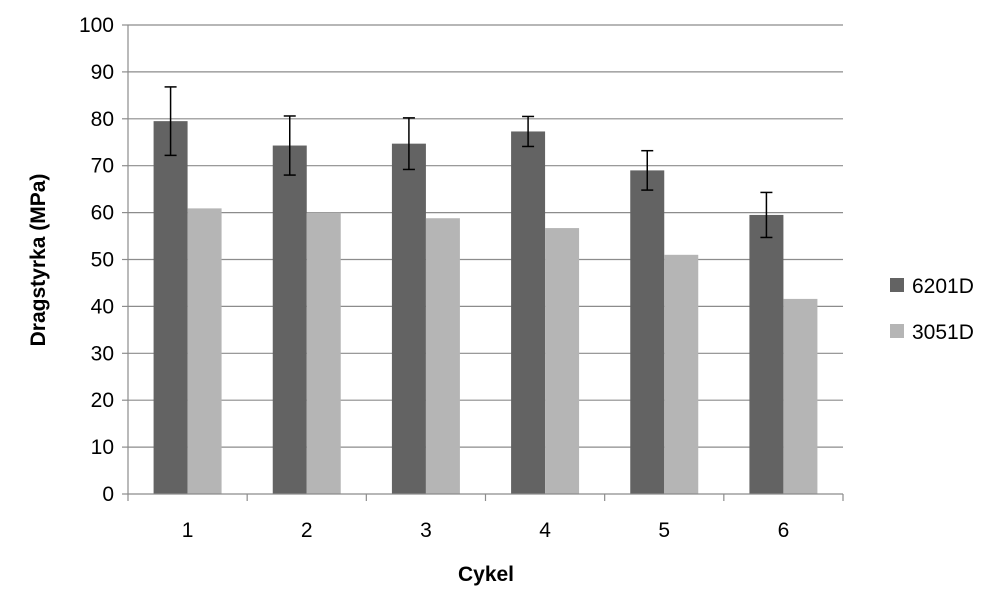 This screenshot has width=999, height=610. I want to click on legend: 6201D 3051D, so click(932, 309).